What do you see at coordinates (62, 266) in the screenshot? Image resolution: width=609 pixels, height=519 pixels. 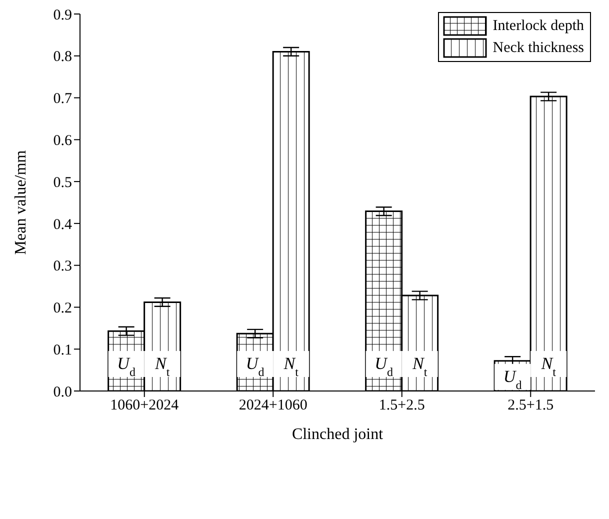 I see `y-tick-label: 0.3` at bounding box center [62, 266].